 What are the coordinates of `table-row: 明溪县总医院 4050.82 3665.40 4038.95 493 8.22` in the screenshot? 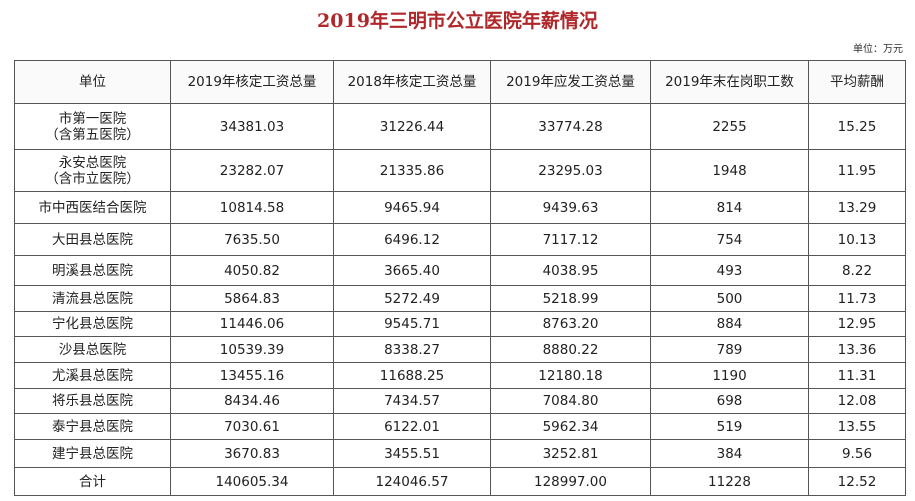 It's located at (460, 270).